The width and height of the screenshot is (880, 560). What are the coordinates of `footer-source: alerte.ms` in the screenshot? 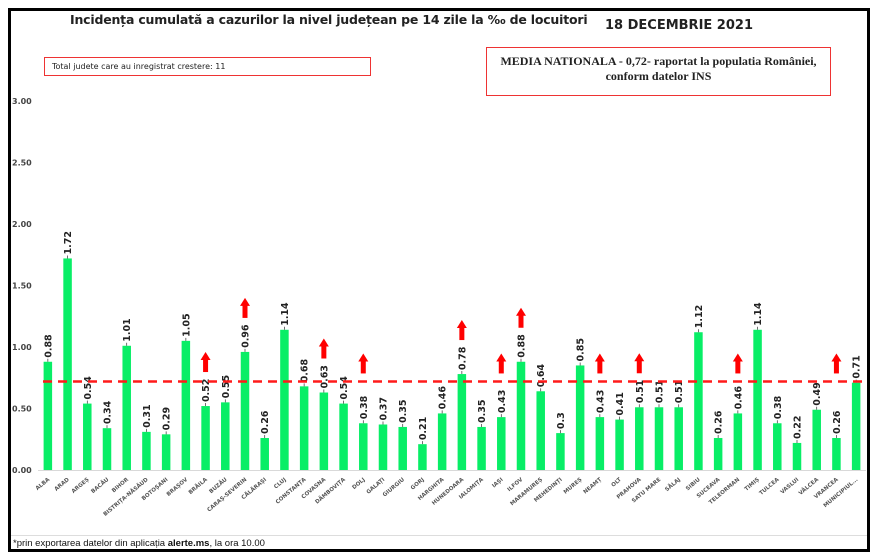 It's located at (188, 543).